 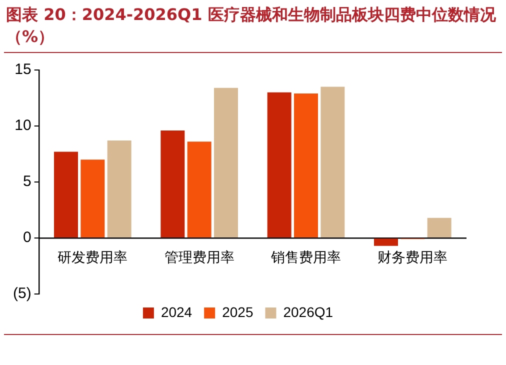 What do you see at coordinates (23, 125) in the screenshot?
I see `y-tick-label: 10` at bounding box center [23, 125].